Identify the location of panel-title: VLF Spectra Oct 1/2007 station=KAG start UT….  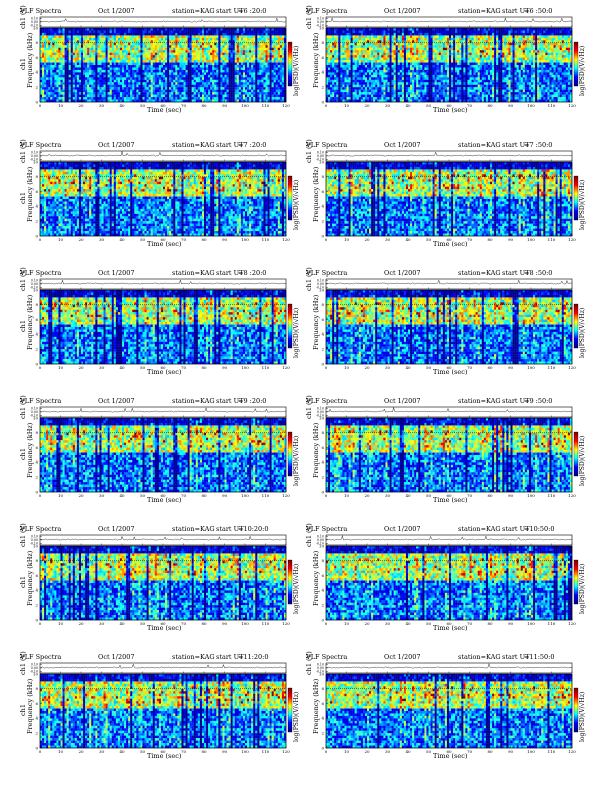
(155, 11).